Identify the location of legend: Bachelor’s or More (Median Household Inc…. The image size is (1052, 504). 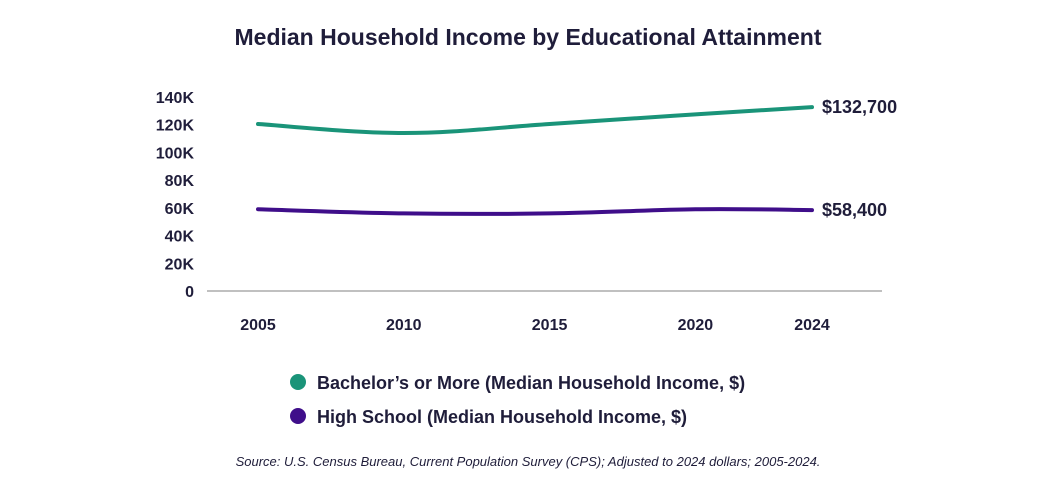
(517, 400).